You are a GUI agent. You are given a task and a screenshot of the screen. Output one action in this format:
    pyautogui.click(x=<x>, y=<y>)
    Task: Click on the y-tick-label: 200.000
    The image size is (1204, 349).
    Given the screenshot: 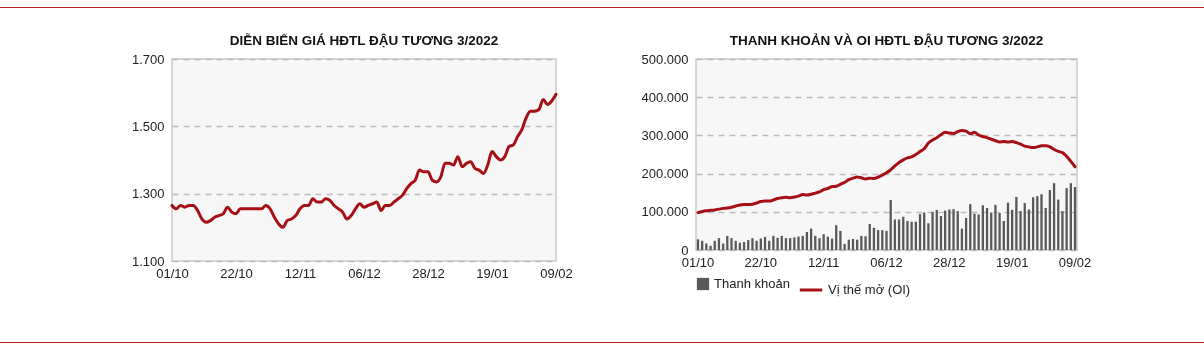 What is the action you would take?
    pyautogui.click(x=665, y=174)
    